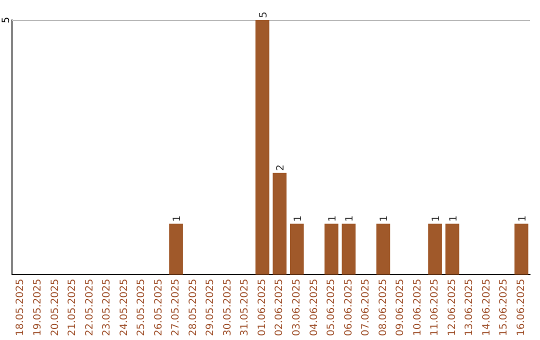  Describe the element at coordinates (228, 307) in the screenshot. I see `x-tick-label: 30.05.2025` at that location.